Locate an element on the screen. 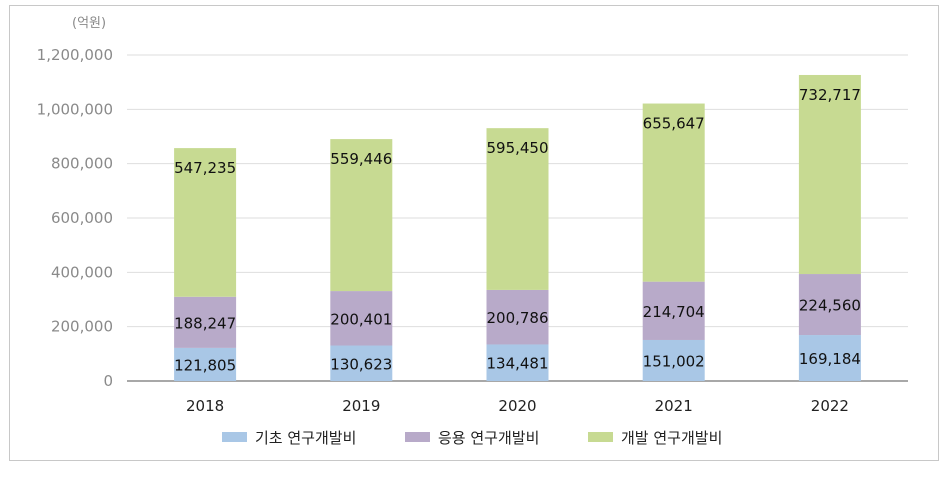 The image size is (951, 489). y-tick-label: 400,000 is located at coordinates (82, 272).